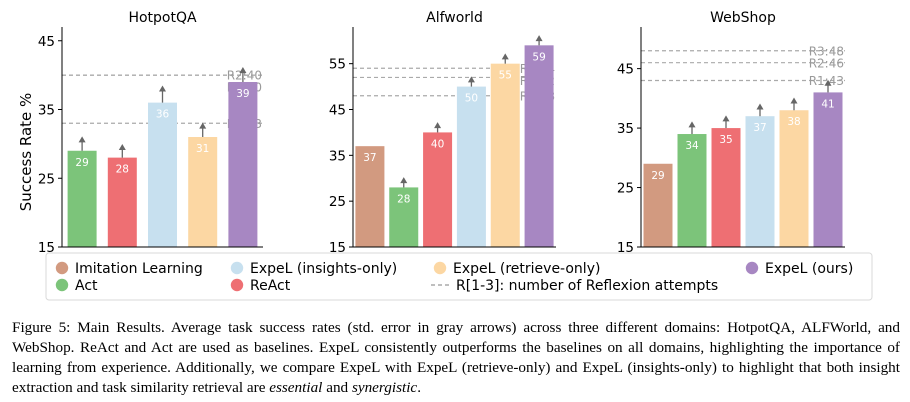 The height and width of the screenshot is (402, 910). What do you see at coordinates (752, 268) in the screenshot?
I see `legend-marker-expel-ours` at bounding box center [752, 268].